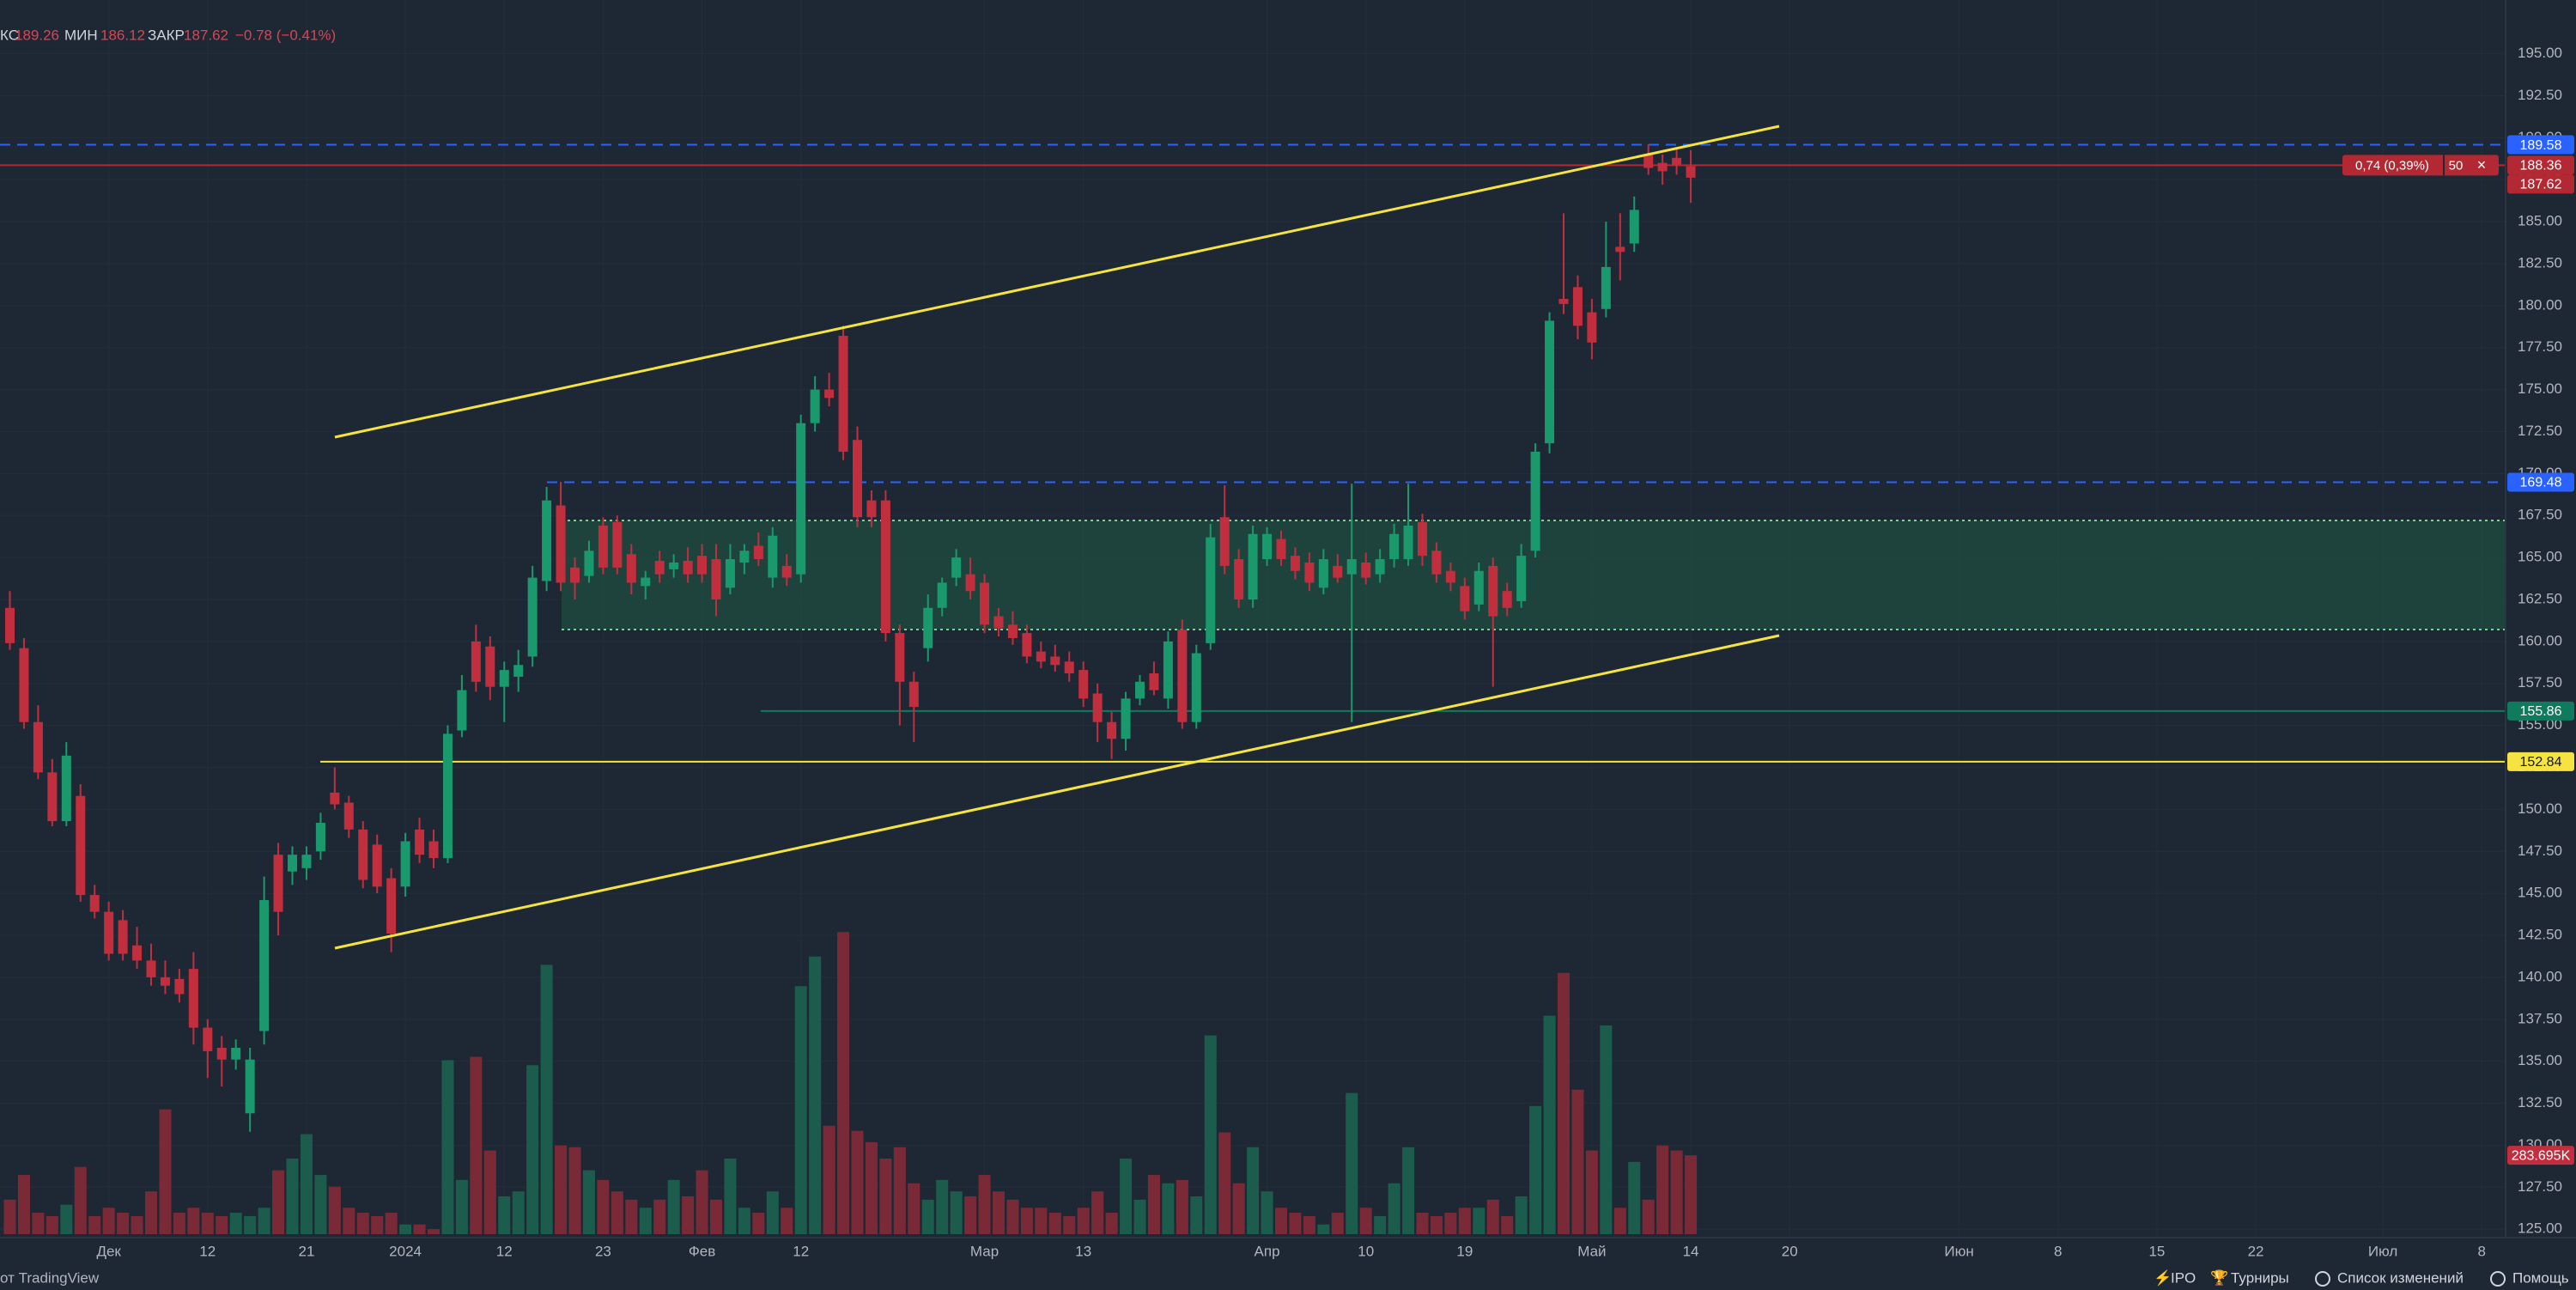 The image size is (2576, 1290). Describe the element at coordinates (2184, 1277) in the screenshot. I see `footer-link: IPO` at that location.